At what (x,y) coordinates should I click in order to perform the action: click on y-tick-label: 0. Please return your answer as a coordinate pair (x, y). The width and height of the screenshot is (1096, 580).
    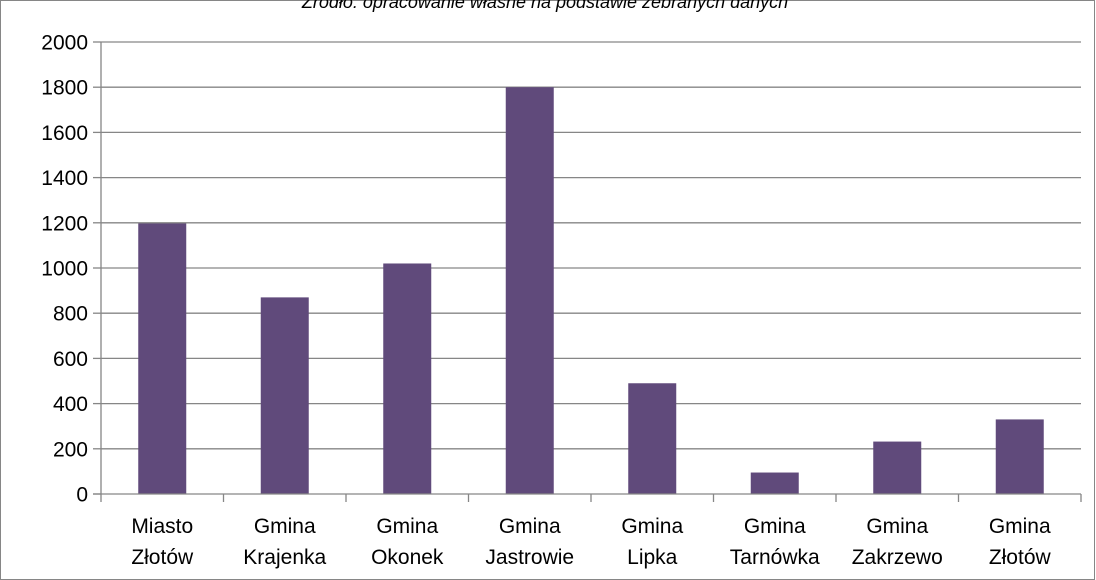
    Looking at the image, I should click on (82, 495).